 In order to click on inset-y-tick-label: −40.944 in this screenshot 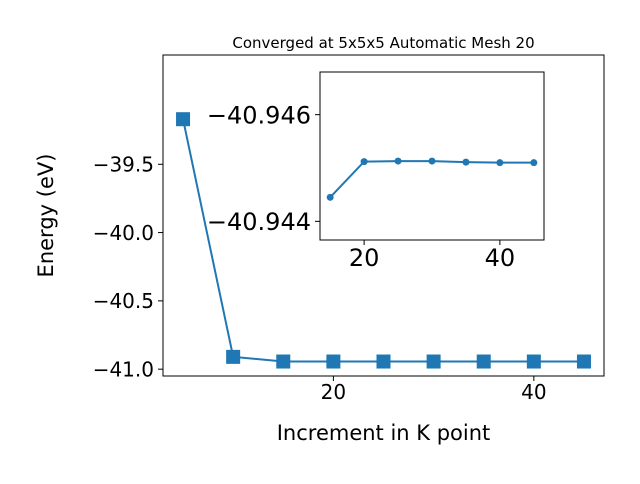, I will do `click(259, 222)`.